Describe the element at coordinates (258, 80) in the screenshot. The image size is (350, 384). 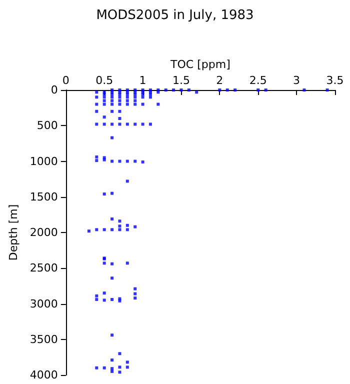
I see `x-tick-label: 2.5` at that location.